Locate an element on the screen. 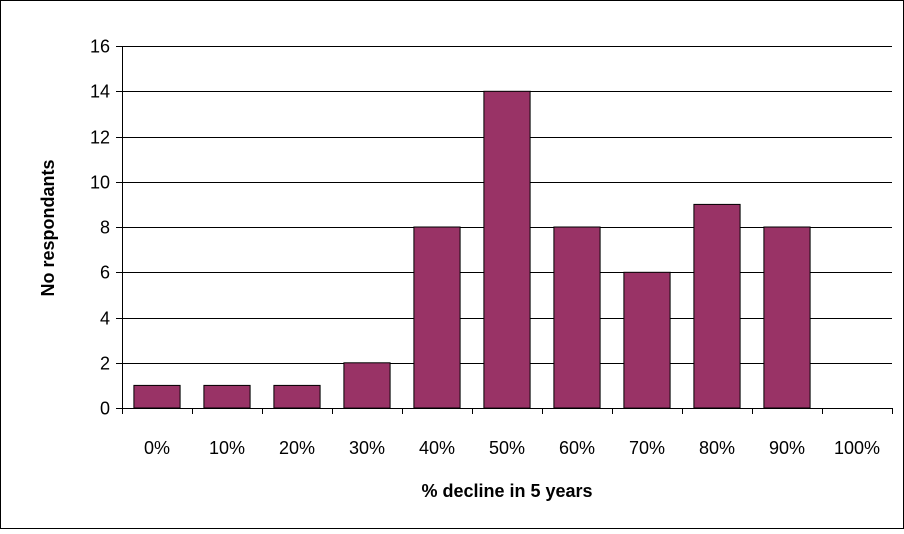  x-tick-label: 100% is located at coordinates (857, 448).